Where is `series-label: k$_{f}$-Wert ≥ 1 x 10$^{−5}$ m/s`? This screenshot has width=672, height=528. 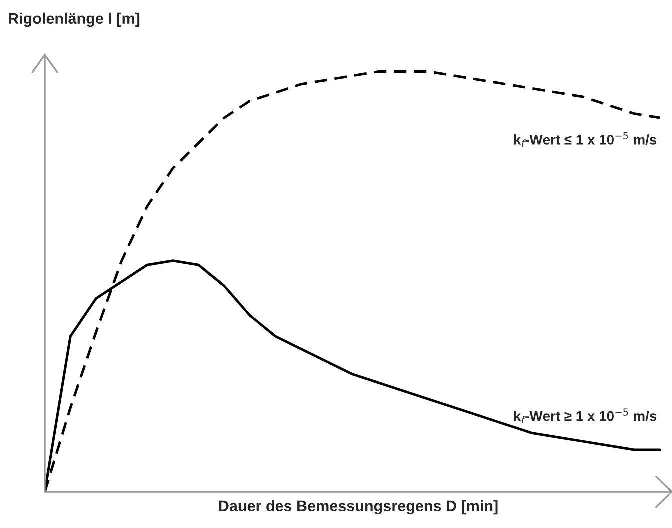
series-label: k$_{f}$-Wert ≥ 1 x 10$^{−5}$ m/s is located at coordinates (585, 416).